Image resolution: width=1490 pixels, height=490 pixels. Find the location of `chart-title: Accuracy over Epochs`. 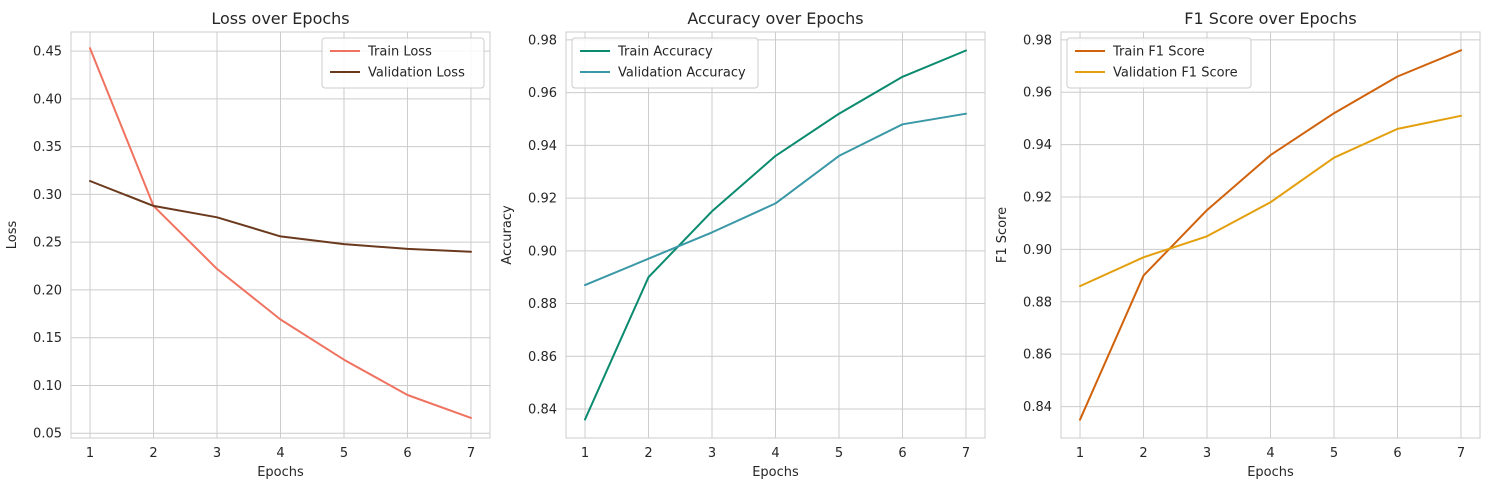

chart-title: Accuracy over Epochs is located at coordinates (775, 18).